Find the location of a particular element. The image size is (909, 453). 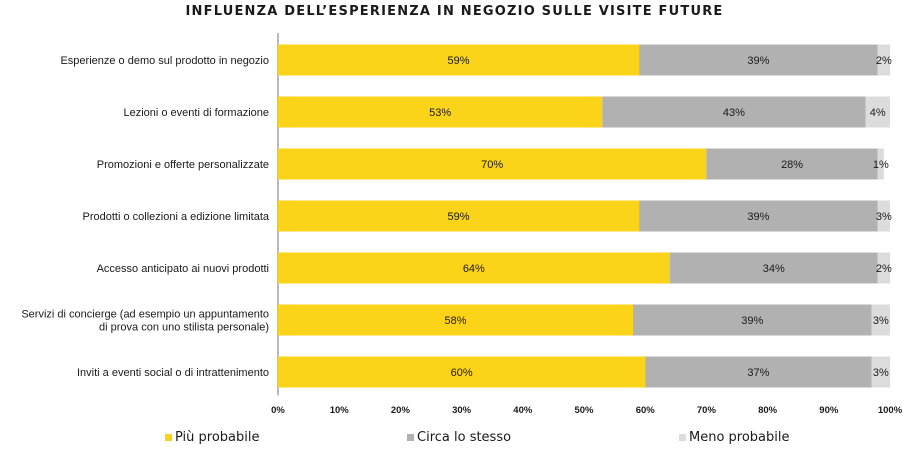

category-label-line: Promozioni e offerte personalizzate is located at coordinates (183, 165).